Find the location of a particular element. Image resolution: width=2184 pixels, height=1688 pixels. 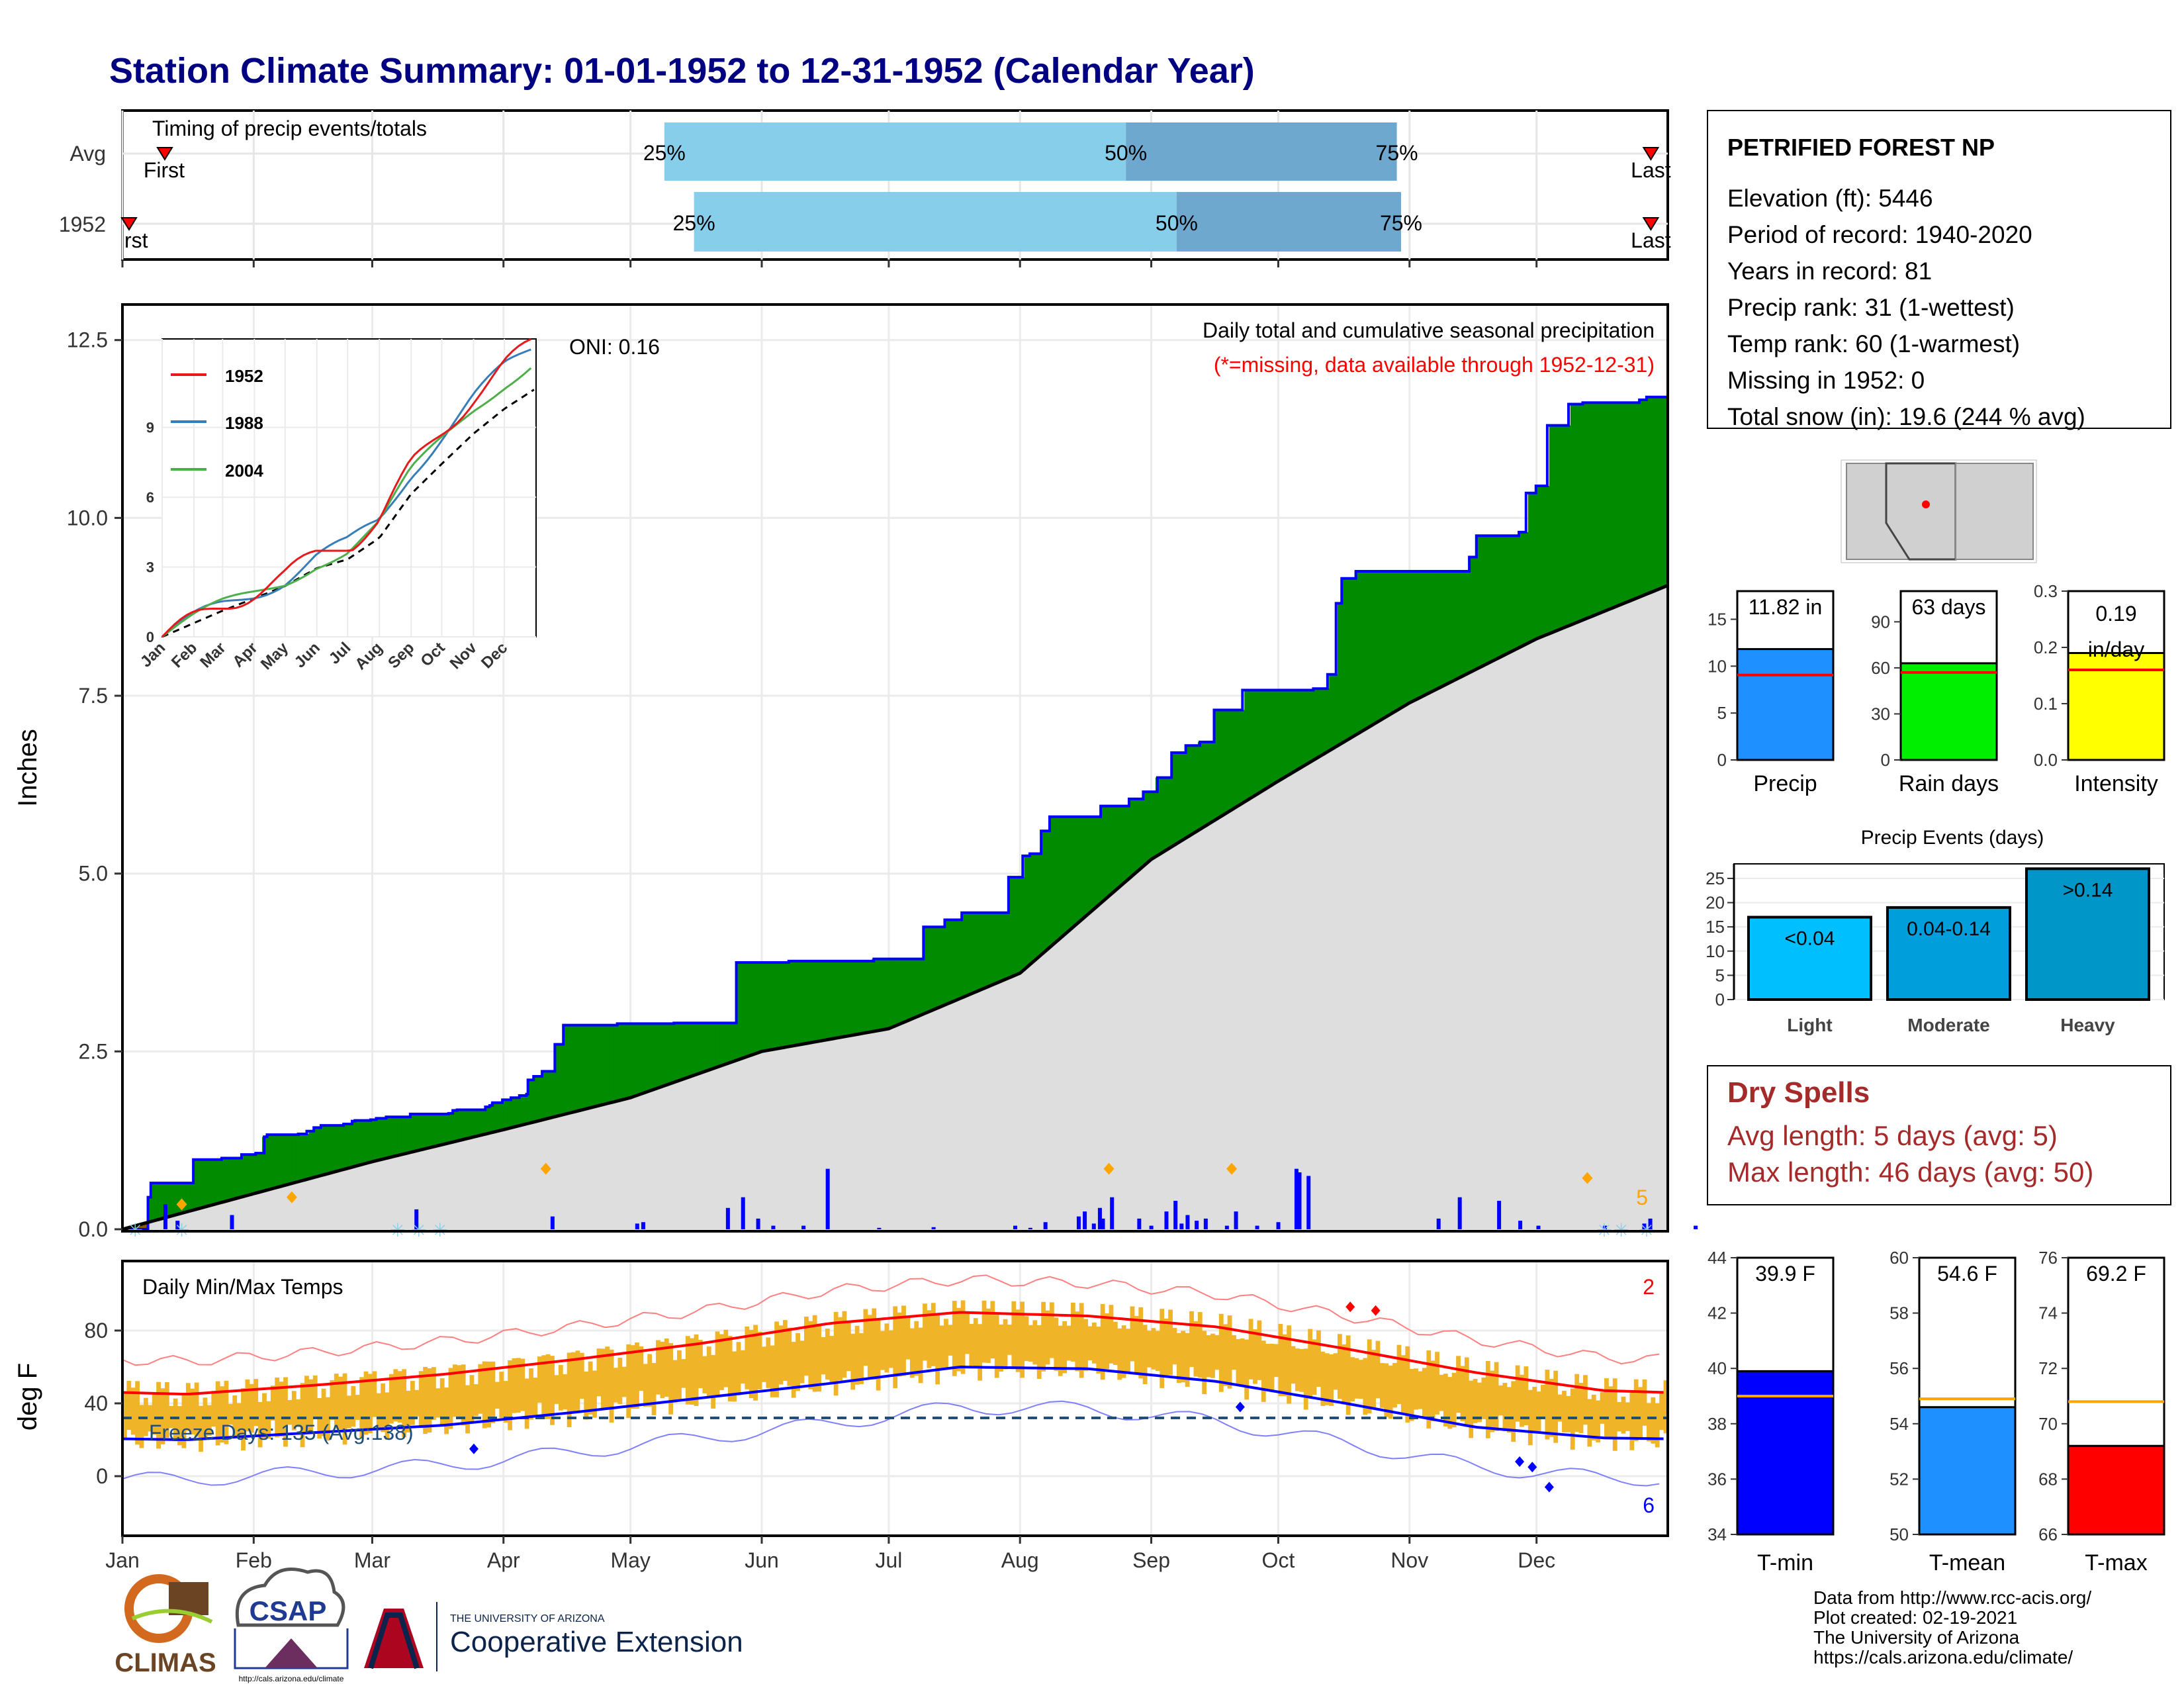

dry-spells-title: Dry Spells is located at coordinates (1798, 1092).